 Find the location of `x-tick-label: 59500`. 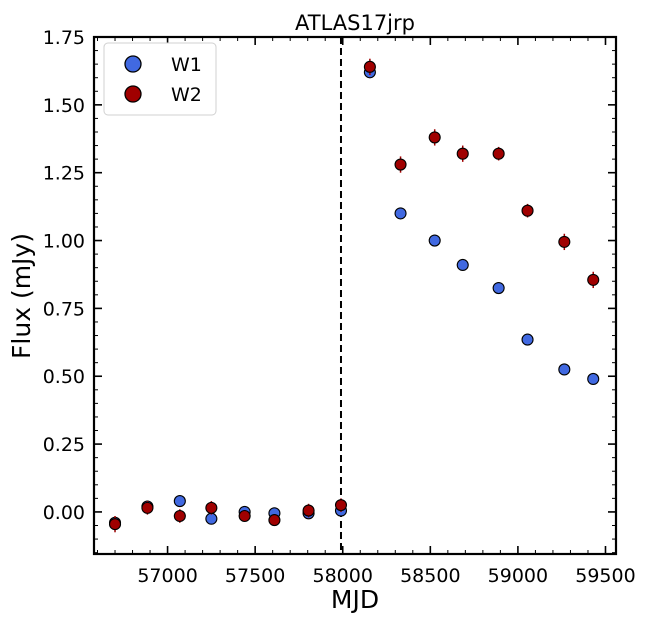

x-tick-label: 59500 is located at coordinates (605, 576).